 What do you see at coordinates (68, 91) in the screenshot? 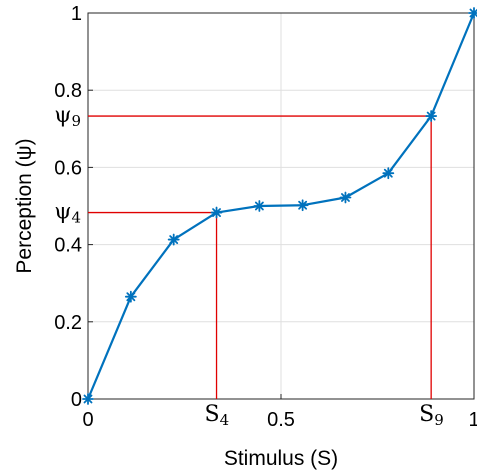
I see `y-tick-label: 0.8` at bounding box center [68, 91].